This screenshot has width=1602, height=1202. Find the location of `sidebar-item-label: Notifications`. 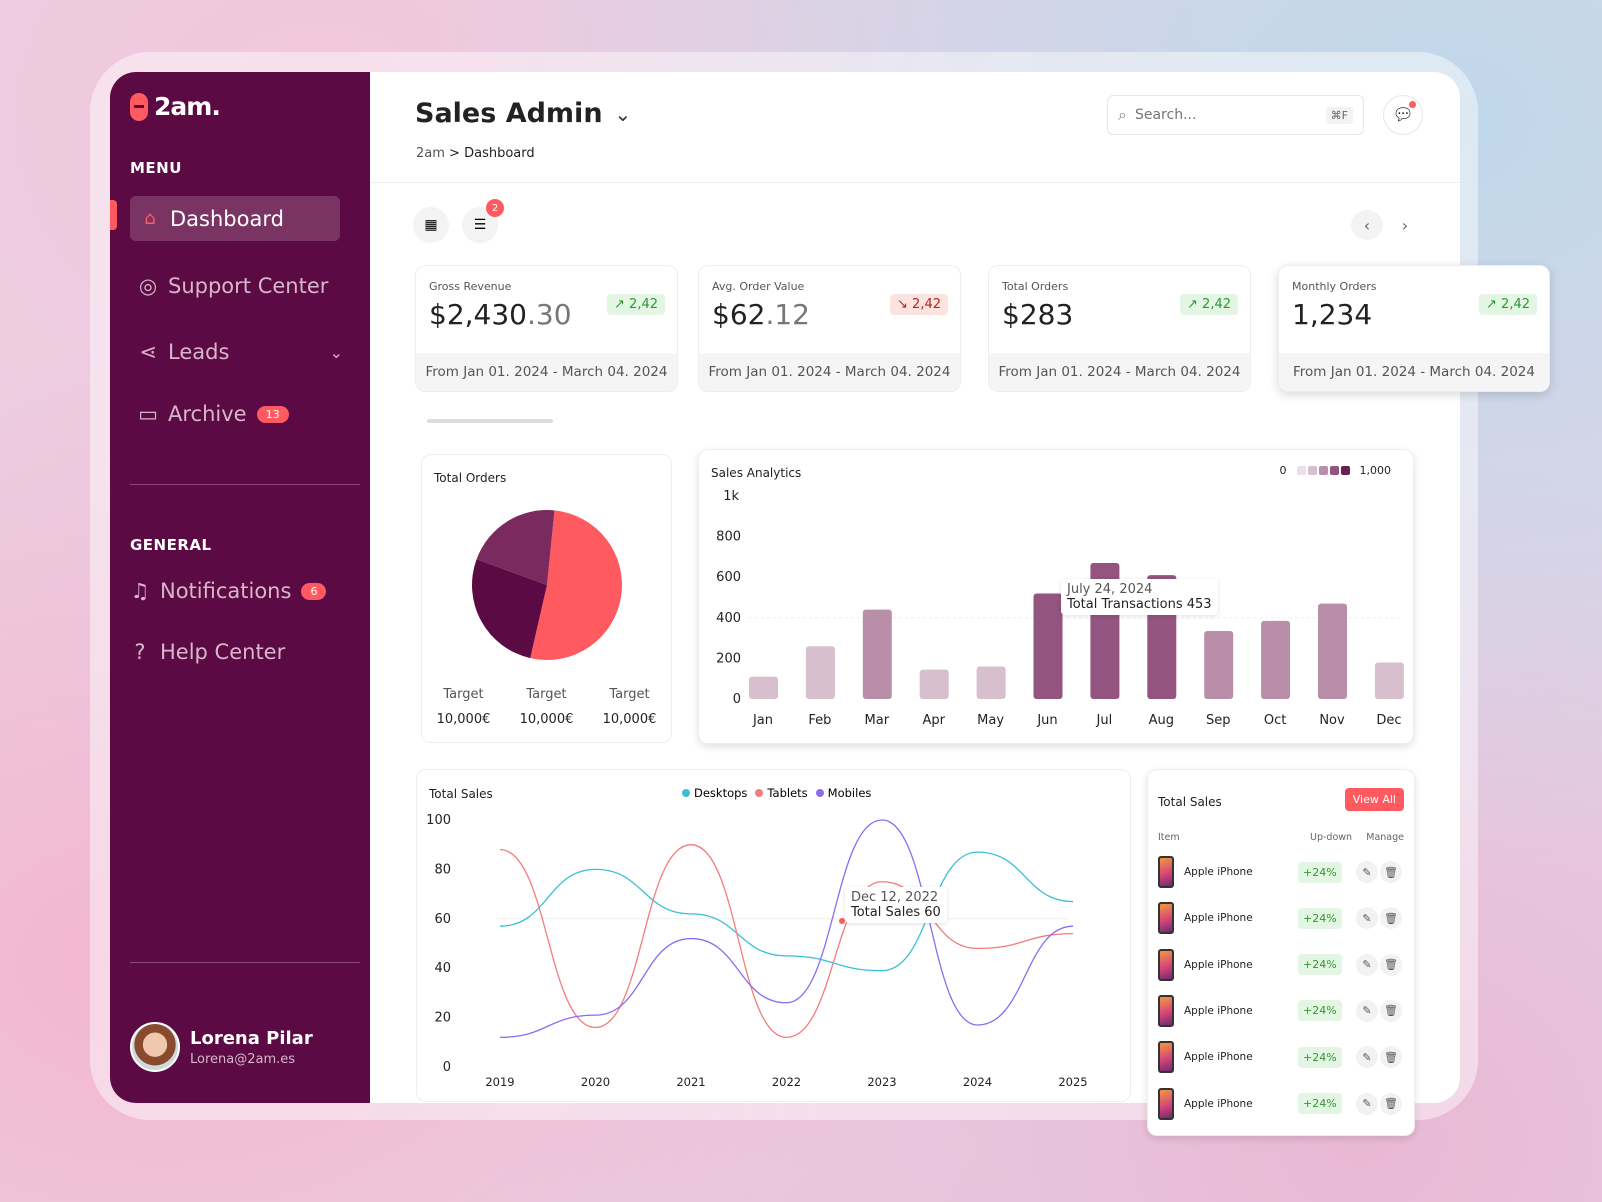

sidebar-item-label: Notifications is located at coordinates (226, 591).